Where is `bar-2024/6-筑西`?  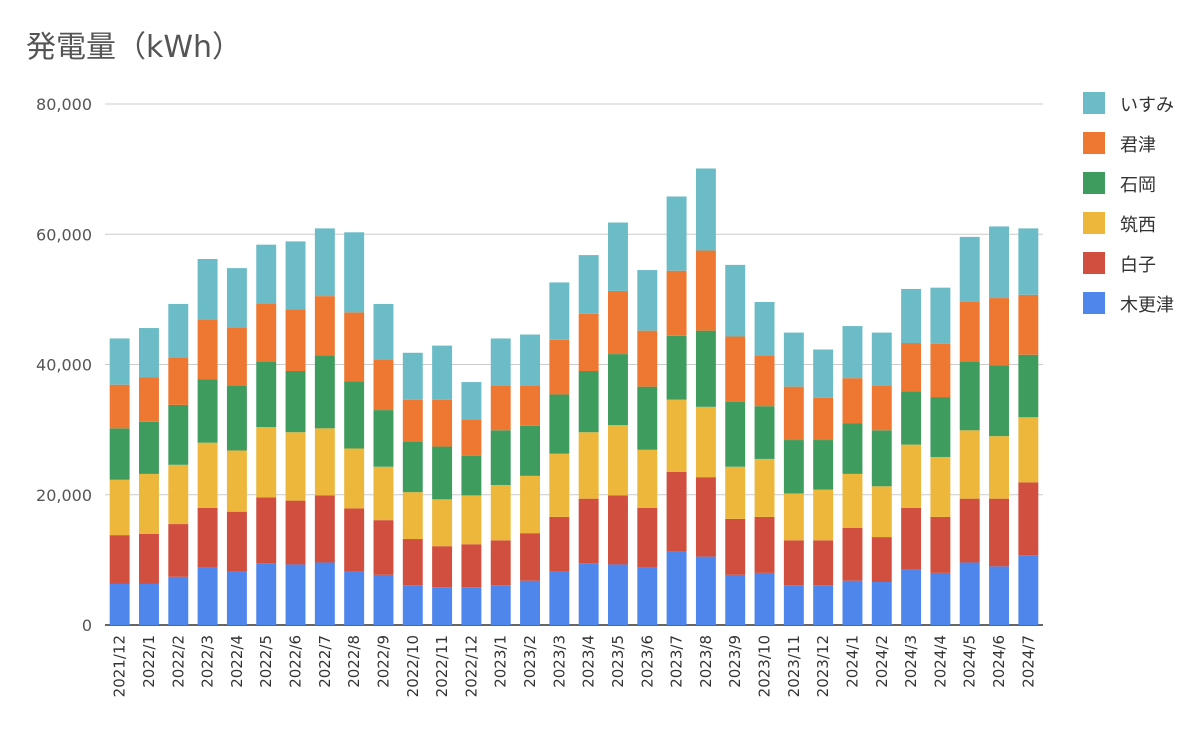
bar-2024/6-筑西 is located at coordinates (999, 467).